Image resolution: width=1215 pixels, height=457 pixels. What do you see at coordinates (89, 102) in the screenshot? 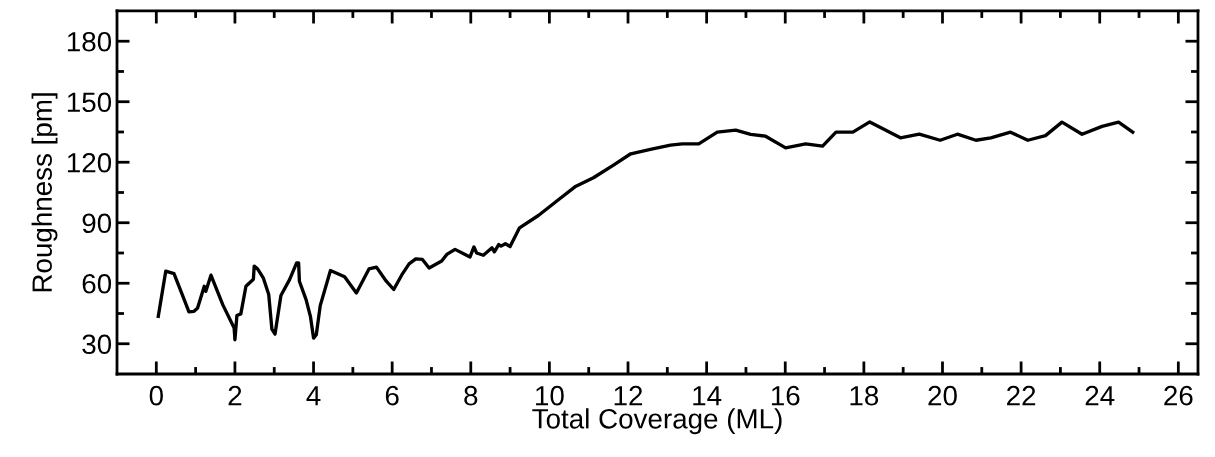
I see `y-tick-label: 150` at bounding box center [89, 102].